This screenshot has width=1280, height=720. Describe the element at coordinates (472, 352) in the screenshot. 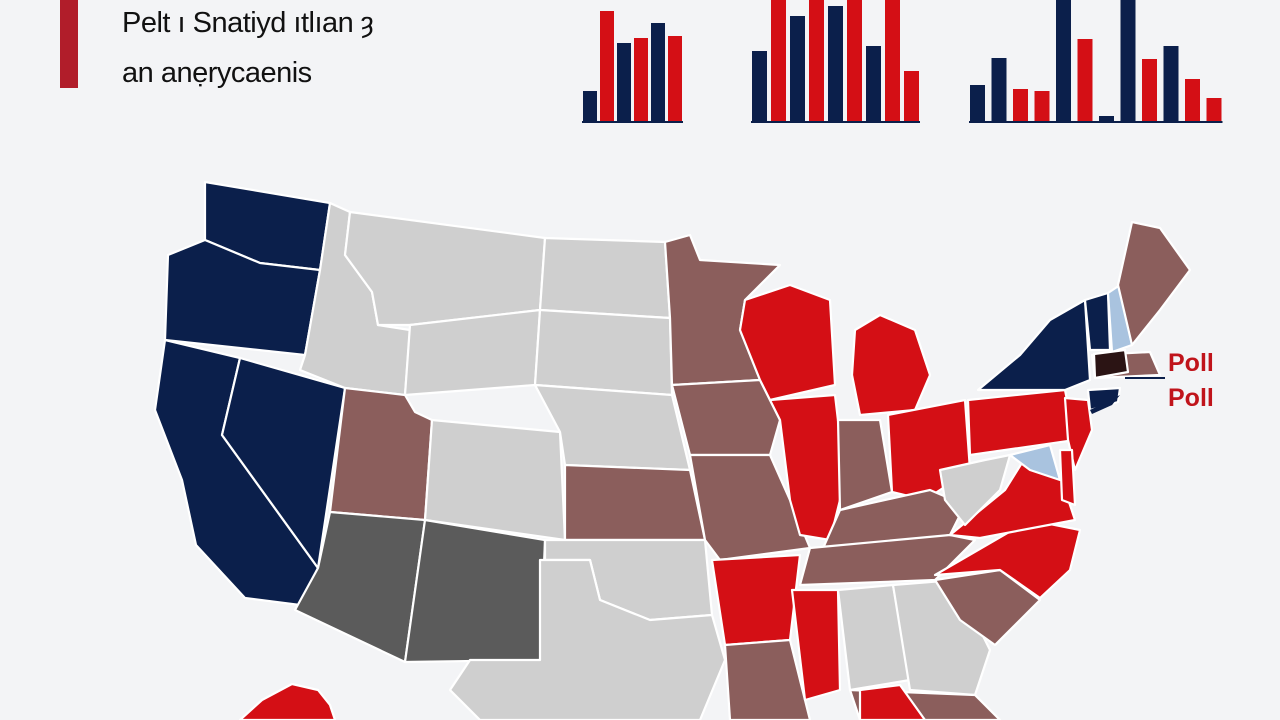

I see `state-wy` at that location.